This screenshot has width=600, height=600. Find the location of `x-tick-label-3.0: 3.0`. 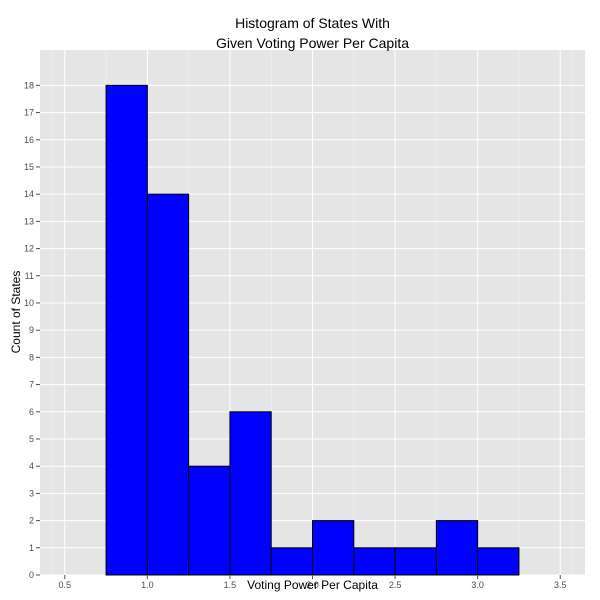

x-tick-label-3.0: 3.0 is located at coordinates (477, 585).